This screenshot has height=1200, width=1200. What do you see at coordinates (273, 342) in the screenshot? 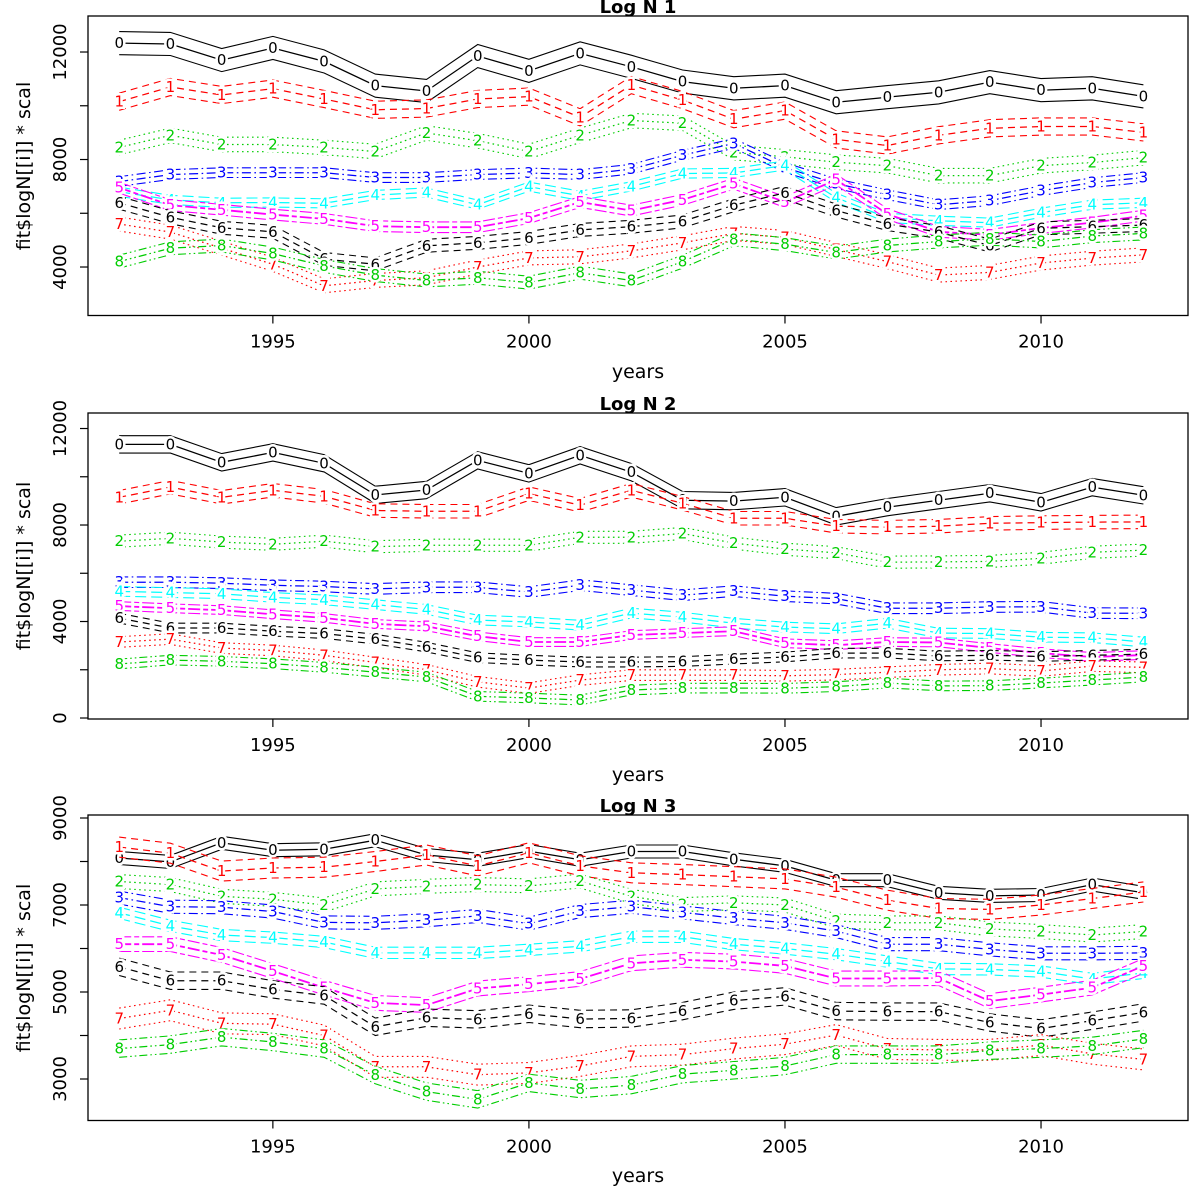
I see `x-tick-label: 1995` at bounding box center [273, 342].